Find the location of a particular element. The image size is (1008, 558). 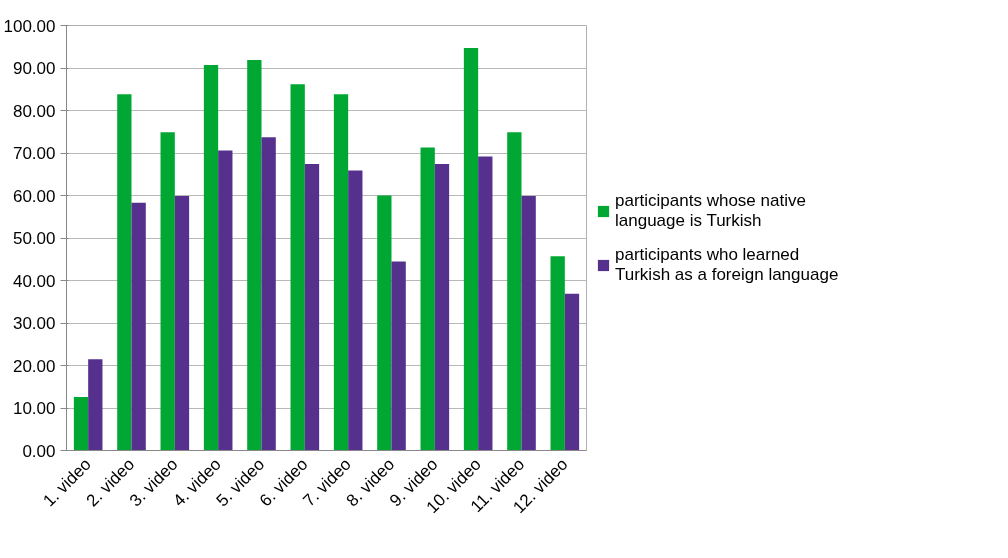

y-tick-label: 30.00 is located at coordinates (34, 323).